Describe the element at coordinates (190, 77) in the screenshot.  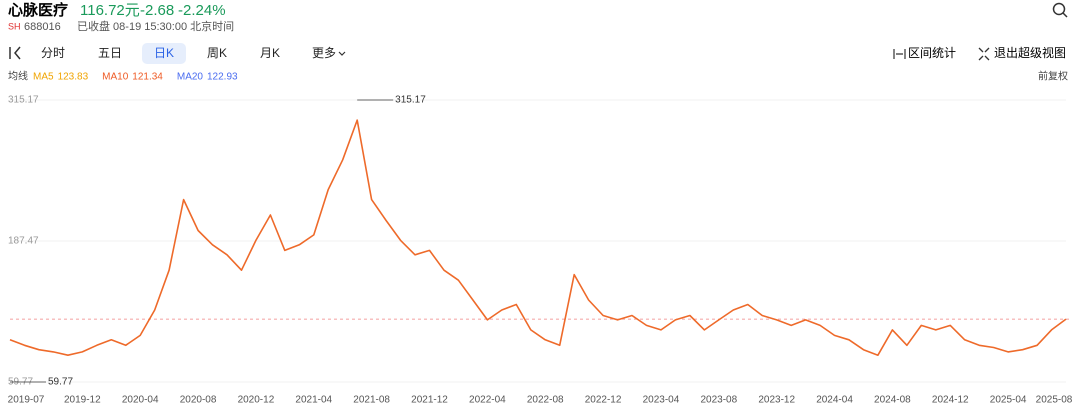
I see `ma-name: MA20` at that location.